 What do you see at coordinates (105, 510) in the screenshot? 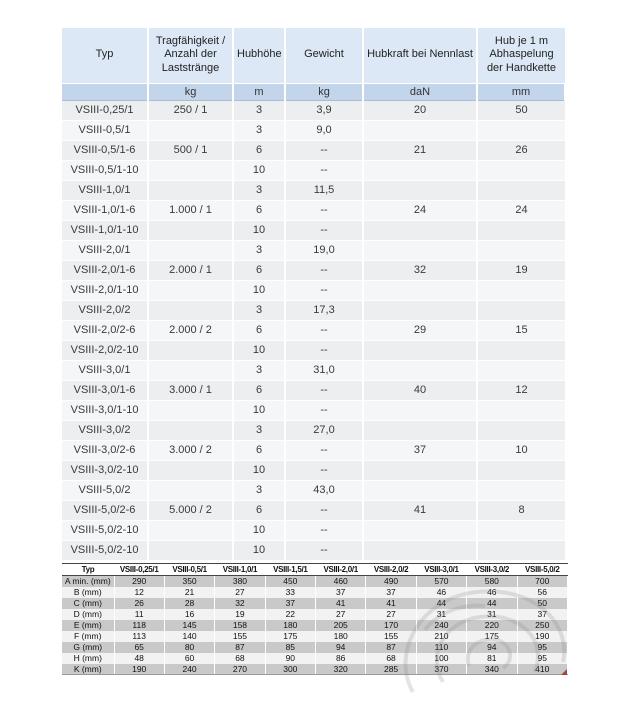
I see `cell: VSIII-5,0/2-6` at bounding box center [105, 510].